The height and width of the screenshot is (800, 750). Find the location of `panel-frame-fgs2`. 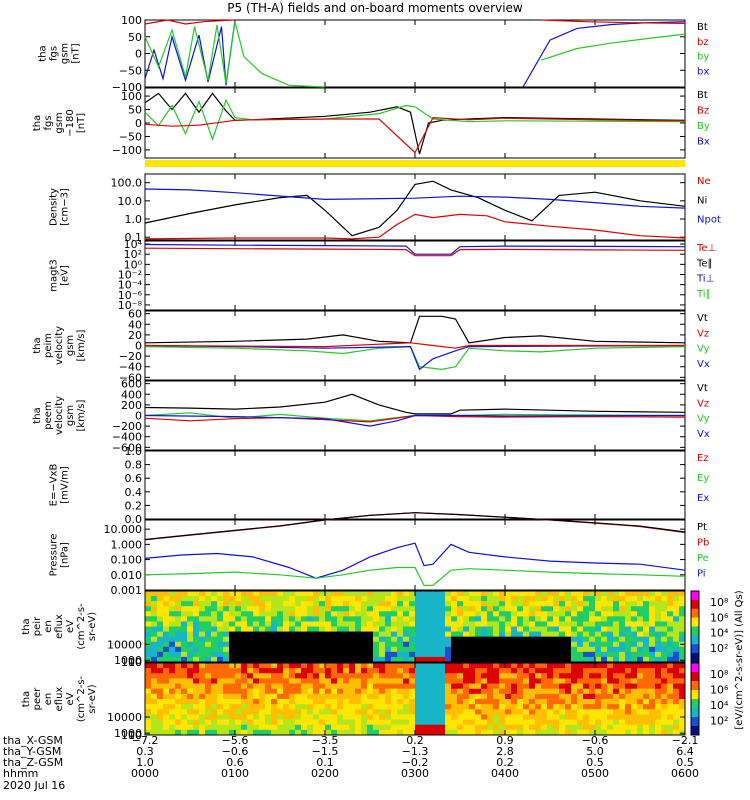

panel-frame-fgs2 is located at coordinates (415, 123).